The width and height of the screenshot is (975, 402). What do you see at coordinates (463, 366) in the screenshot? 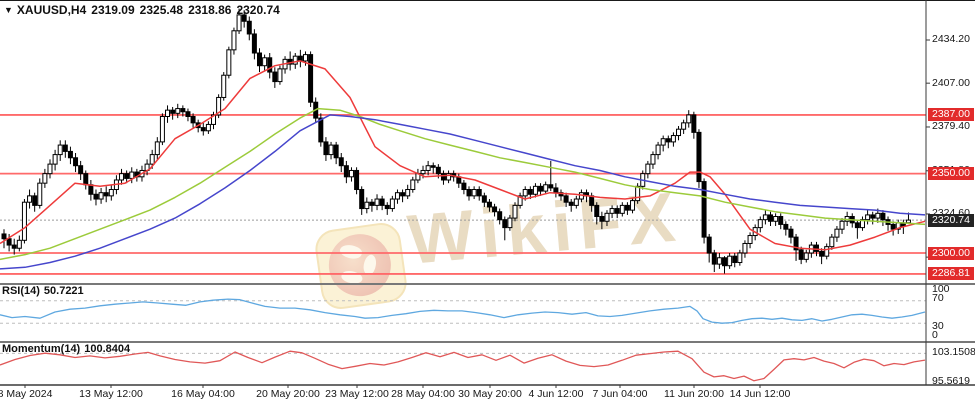
I see `momentum-line` at bounding box center [463, 366].